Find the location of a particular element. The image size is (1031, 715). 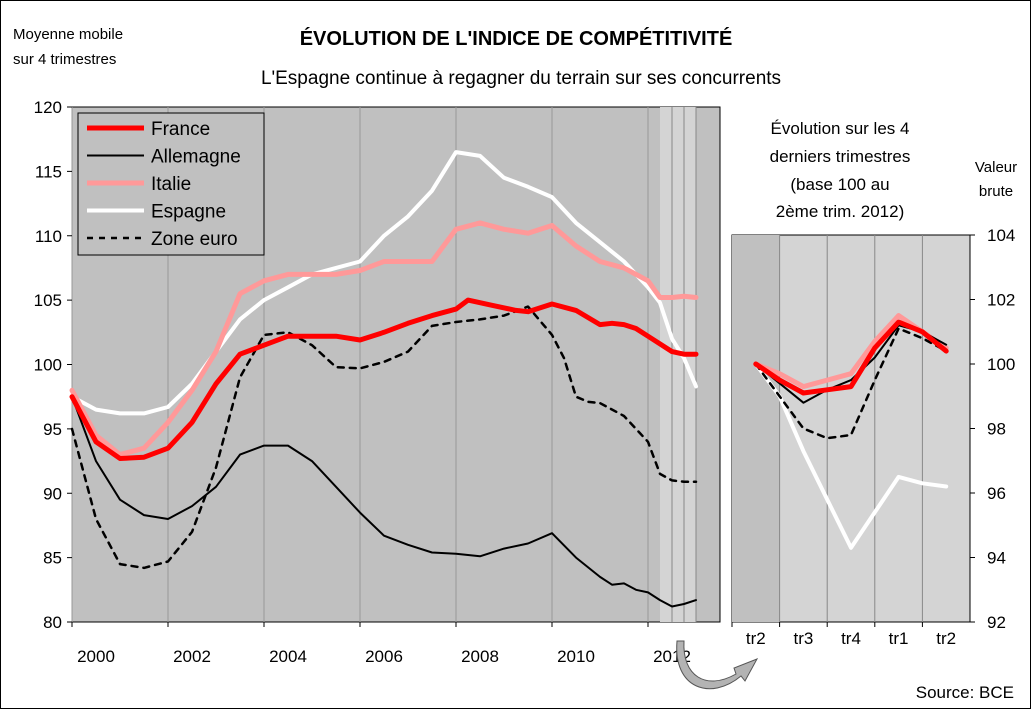

inset-grid is located at coordinates (851, 428).